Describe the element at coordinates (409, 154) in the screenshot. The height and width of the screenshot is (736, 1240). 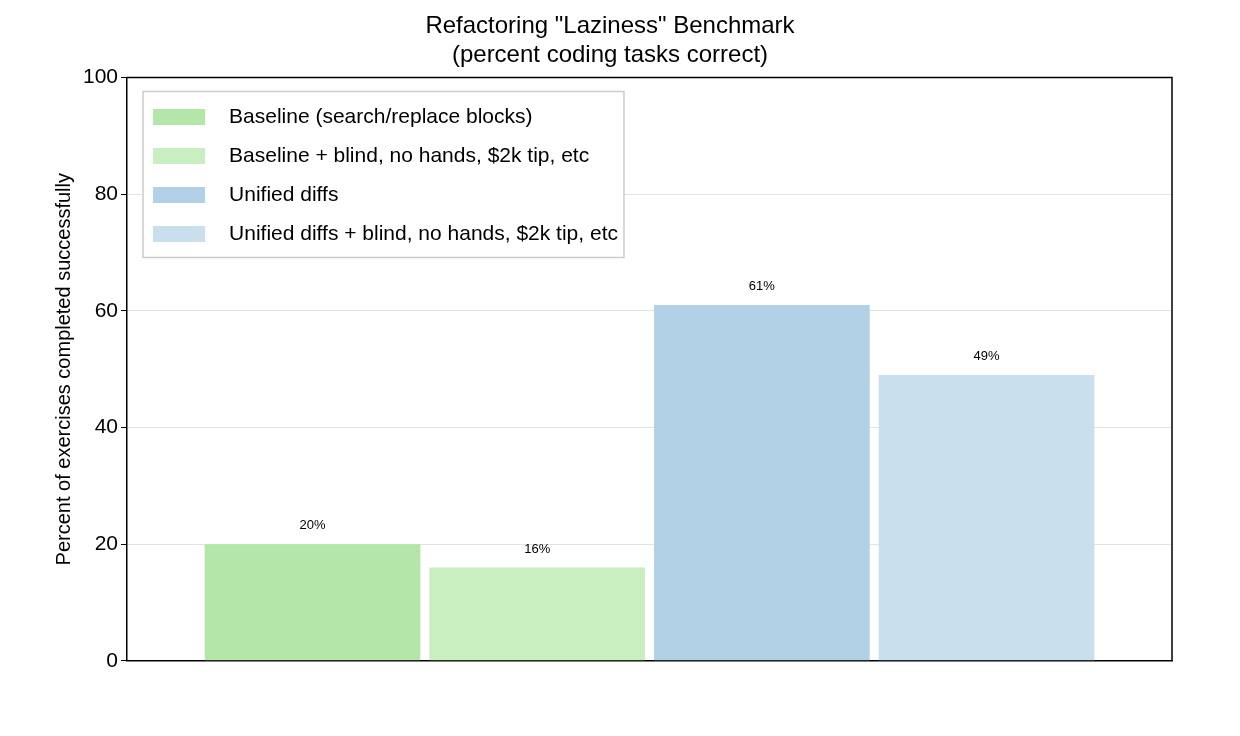
I see `legend-label: Baseline + blind, no hands, $2k tip, etc` at that location.